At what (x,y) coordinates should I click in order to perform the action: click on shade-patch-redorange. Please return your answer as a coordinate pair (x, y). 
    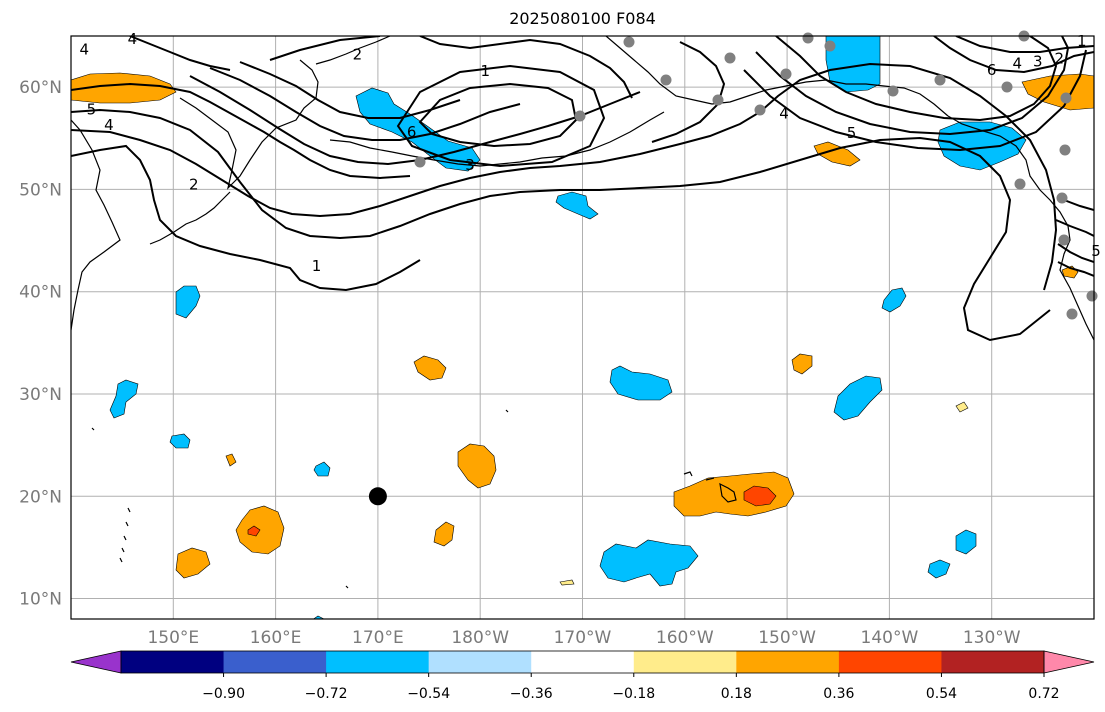
    Looking at the image, I should click on (254, 531).